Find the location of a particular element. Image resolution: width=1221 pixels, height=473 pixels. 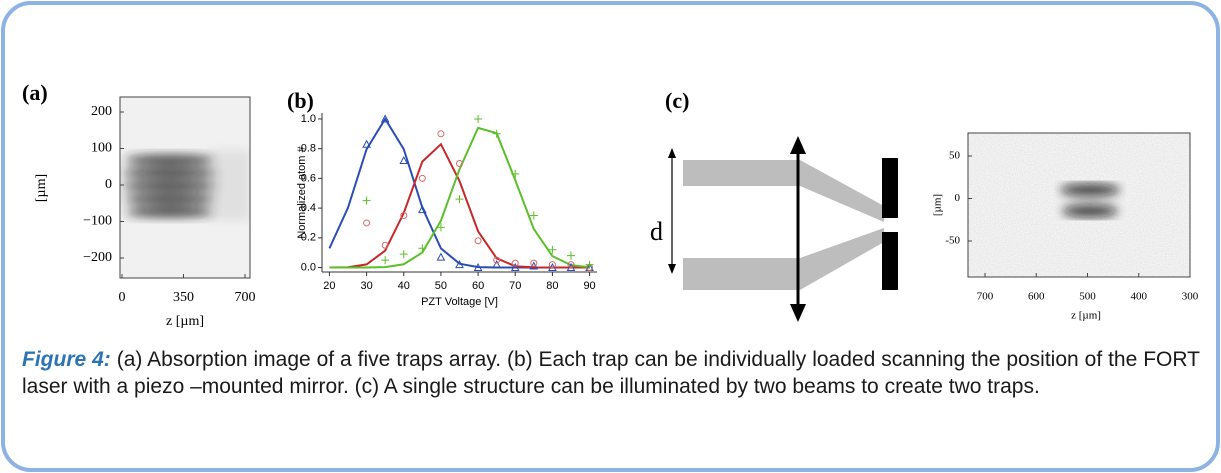

x-tick-label: 70 is located at coordinates (515, 286).